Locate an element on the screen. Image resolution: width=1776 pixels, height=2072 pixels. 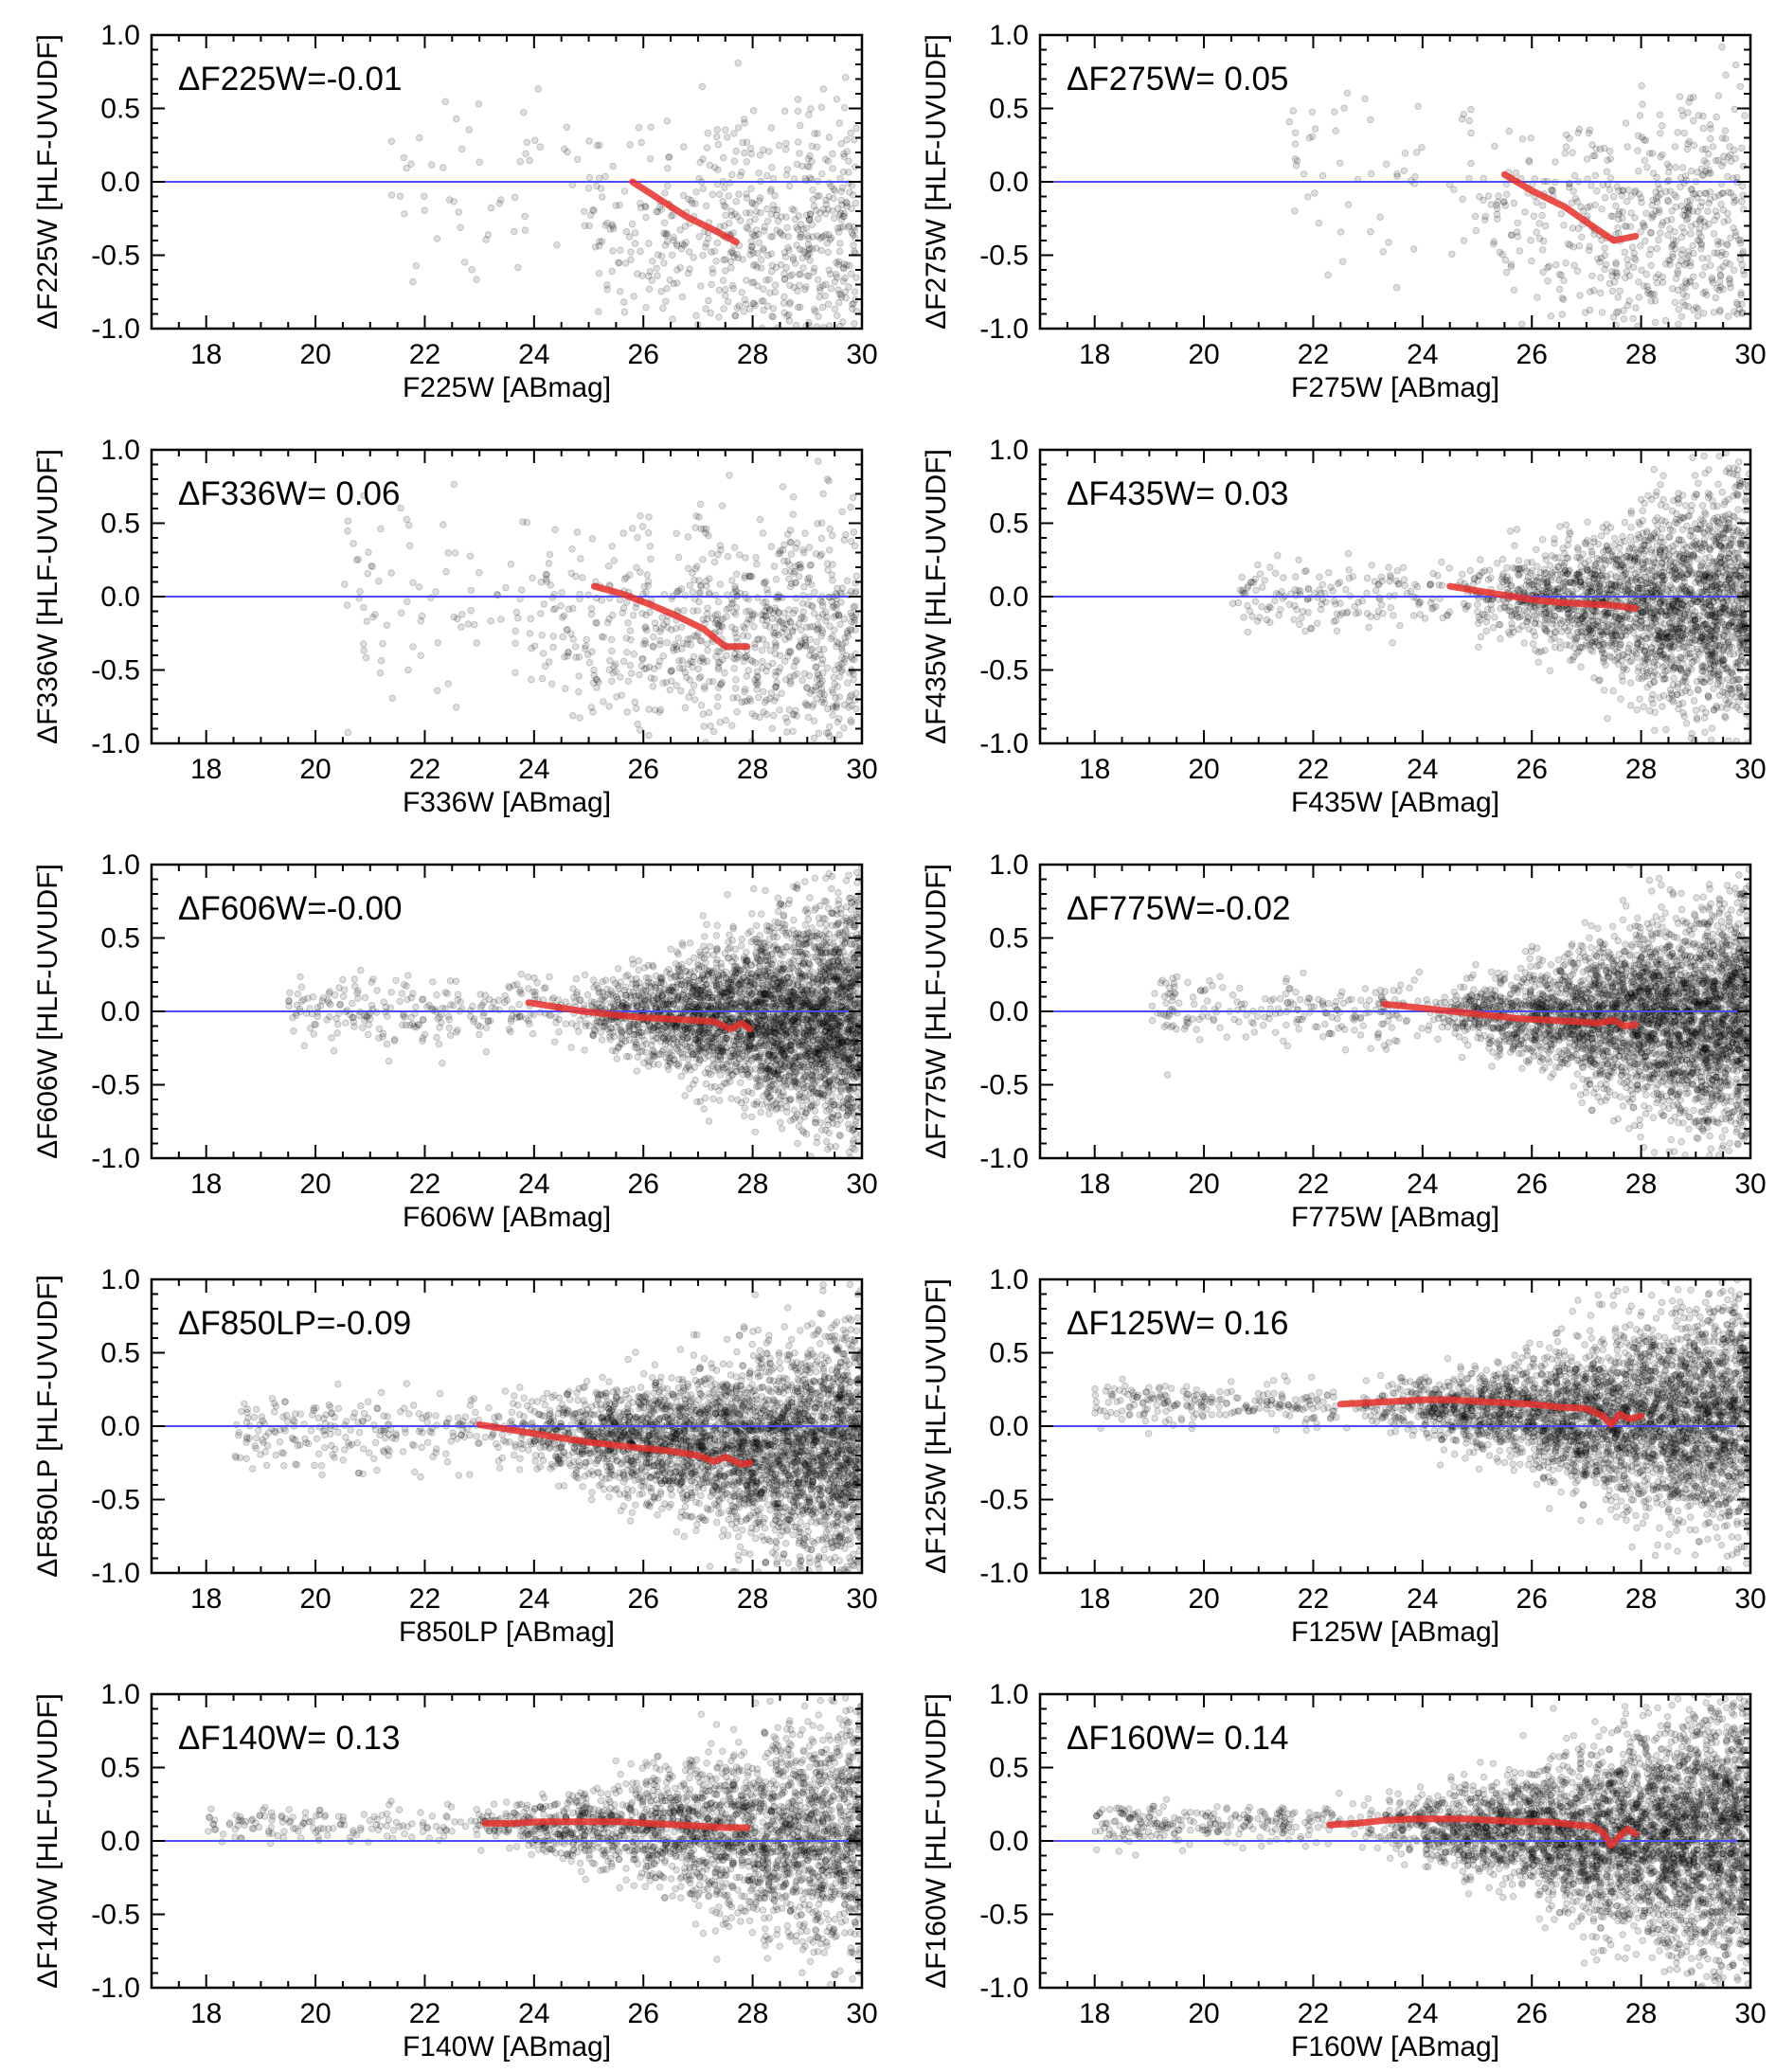
x-tick-label: 28 is located at coordinates (752, 355).